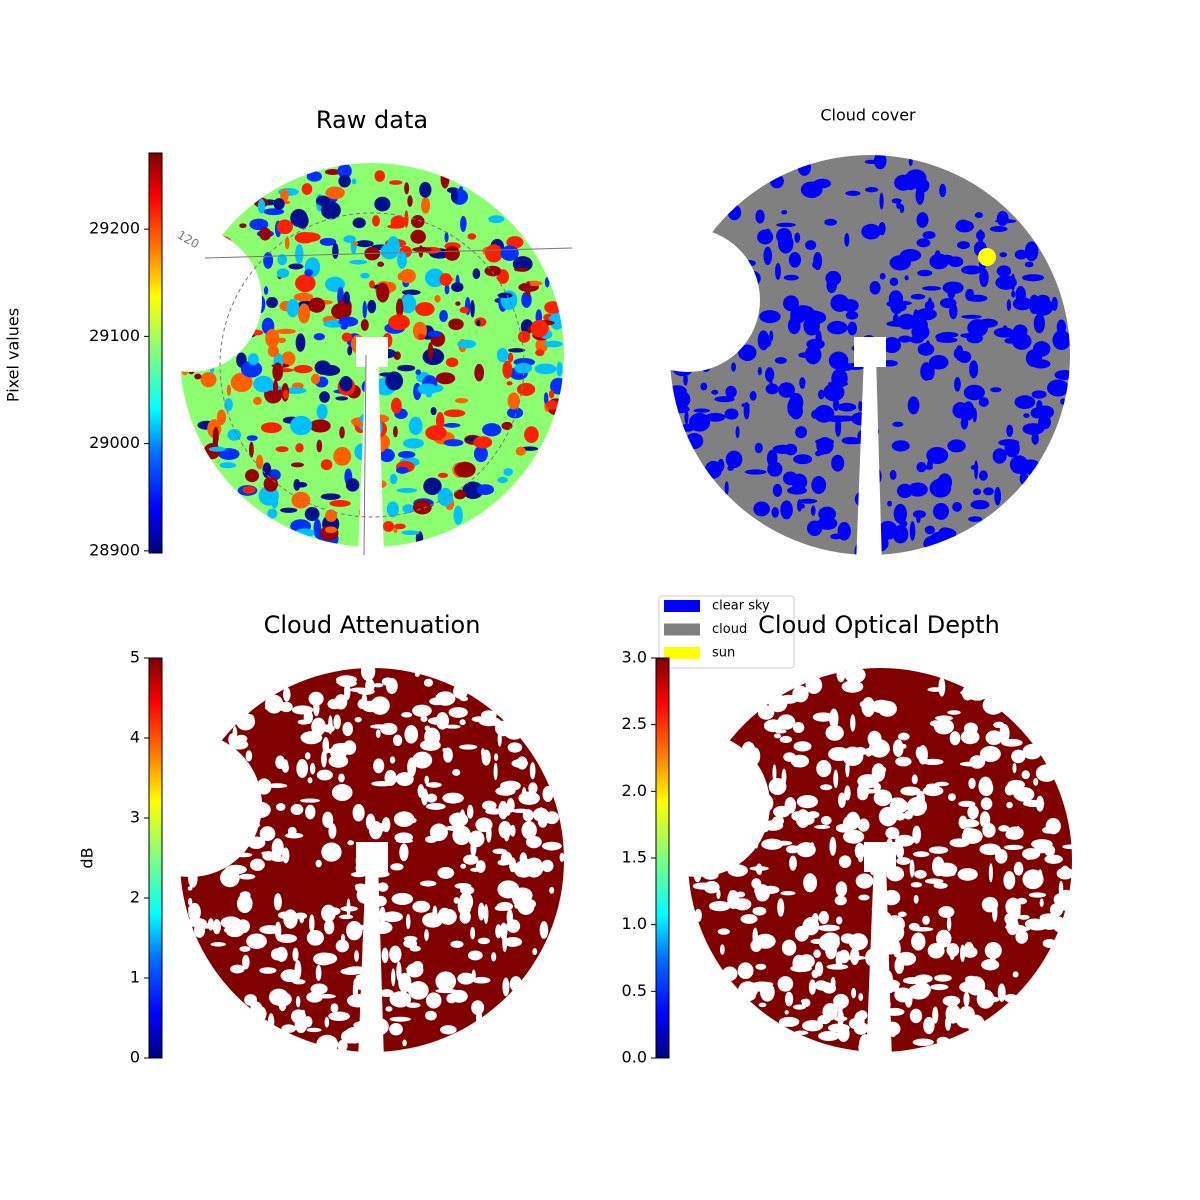 Image resolution: width=1200 pixels, height=1200 pixels. What do you see at coordinates (879, 625) in the screenshot?
I see `panel-title: Cloud Optical Depth` at bounding box center [879, 625].